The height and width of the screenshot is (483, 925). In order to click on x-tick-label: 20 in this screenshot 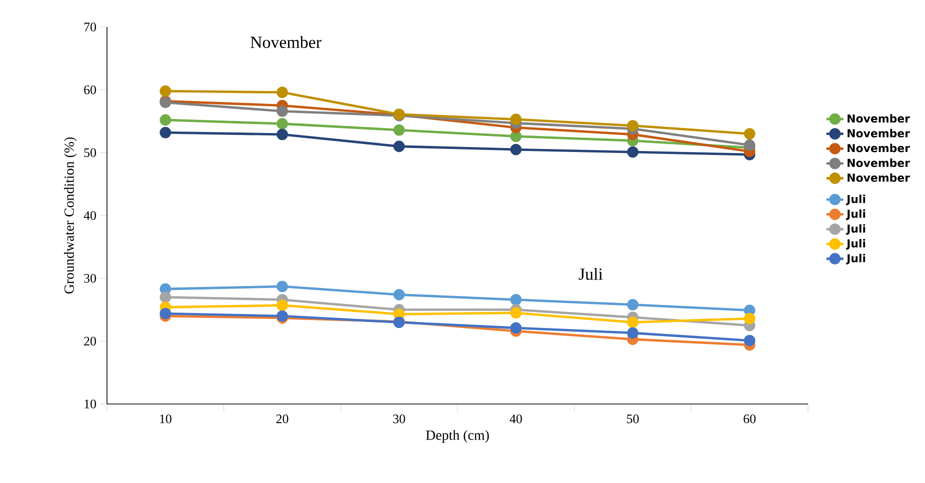, I will do `click(282, 419)`.